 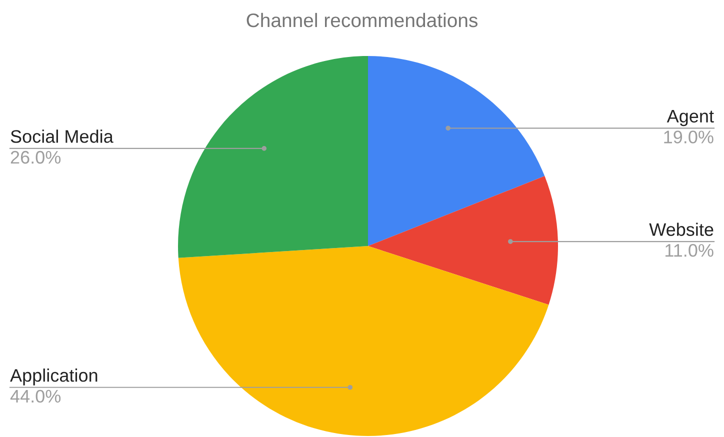 I want to click on slice-label: Social Media, so click(x=62, y=136).